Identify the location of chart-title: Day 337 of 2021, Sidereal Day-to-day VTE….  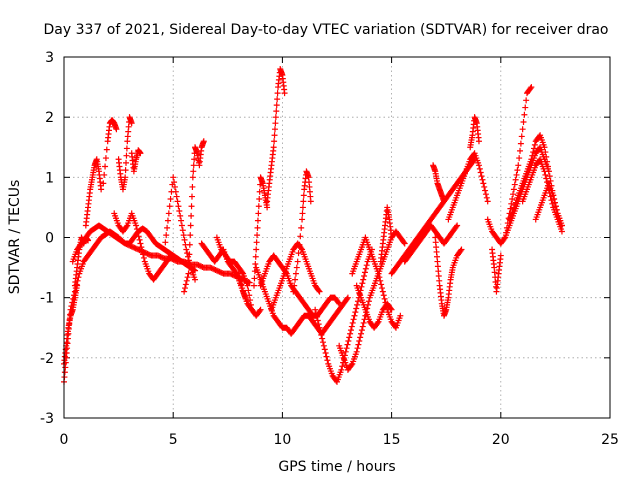
(325, 30).